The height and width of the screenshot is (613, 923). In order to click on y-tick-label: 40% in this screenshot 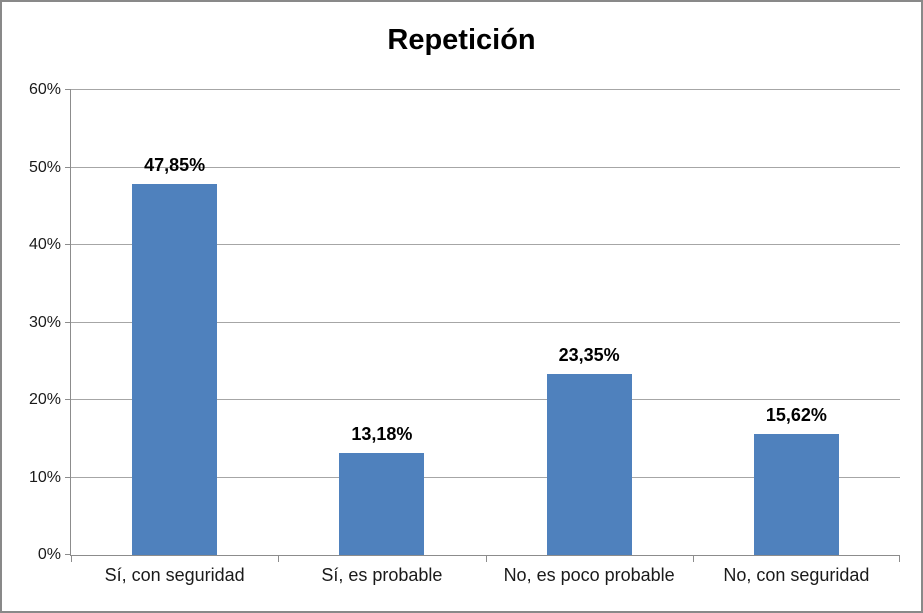, I will do `click(44, 244)`.